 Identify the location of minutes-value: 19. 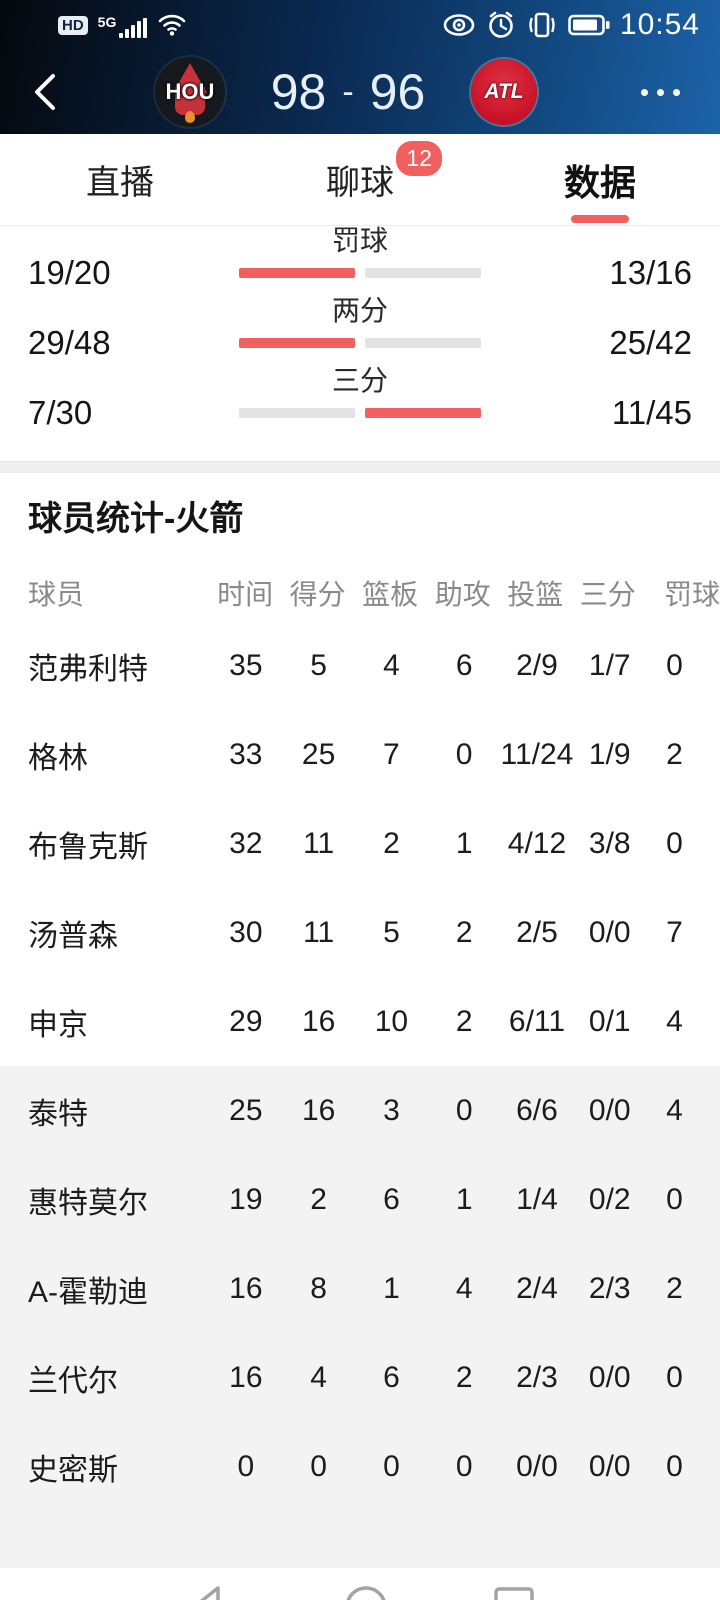
(246, 1199).